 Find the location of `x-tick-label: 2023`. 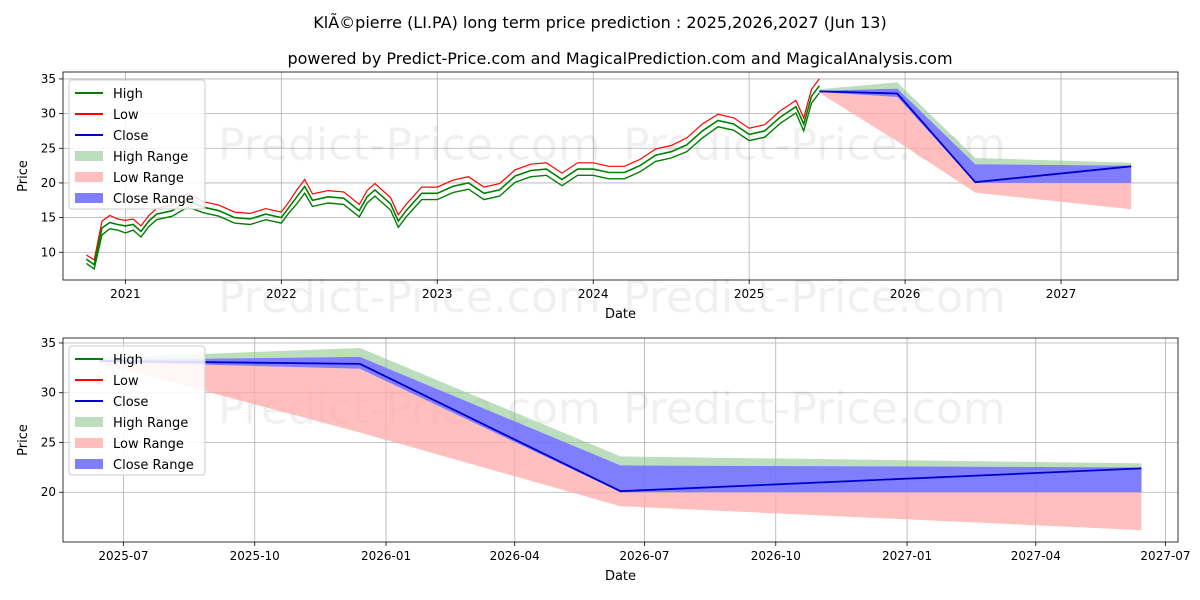

x-tick-label: 2023 is located at coordinates (437, 294).